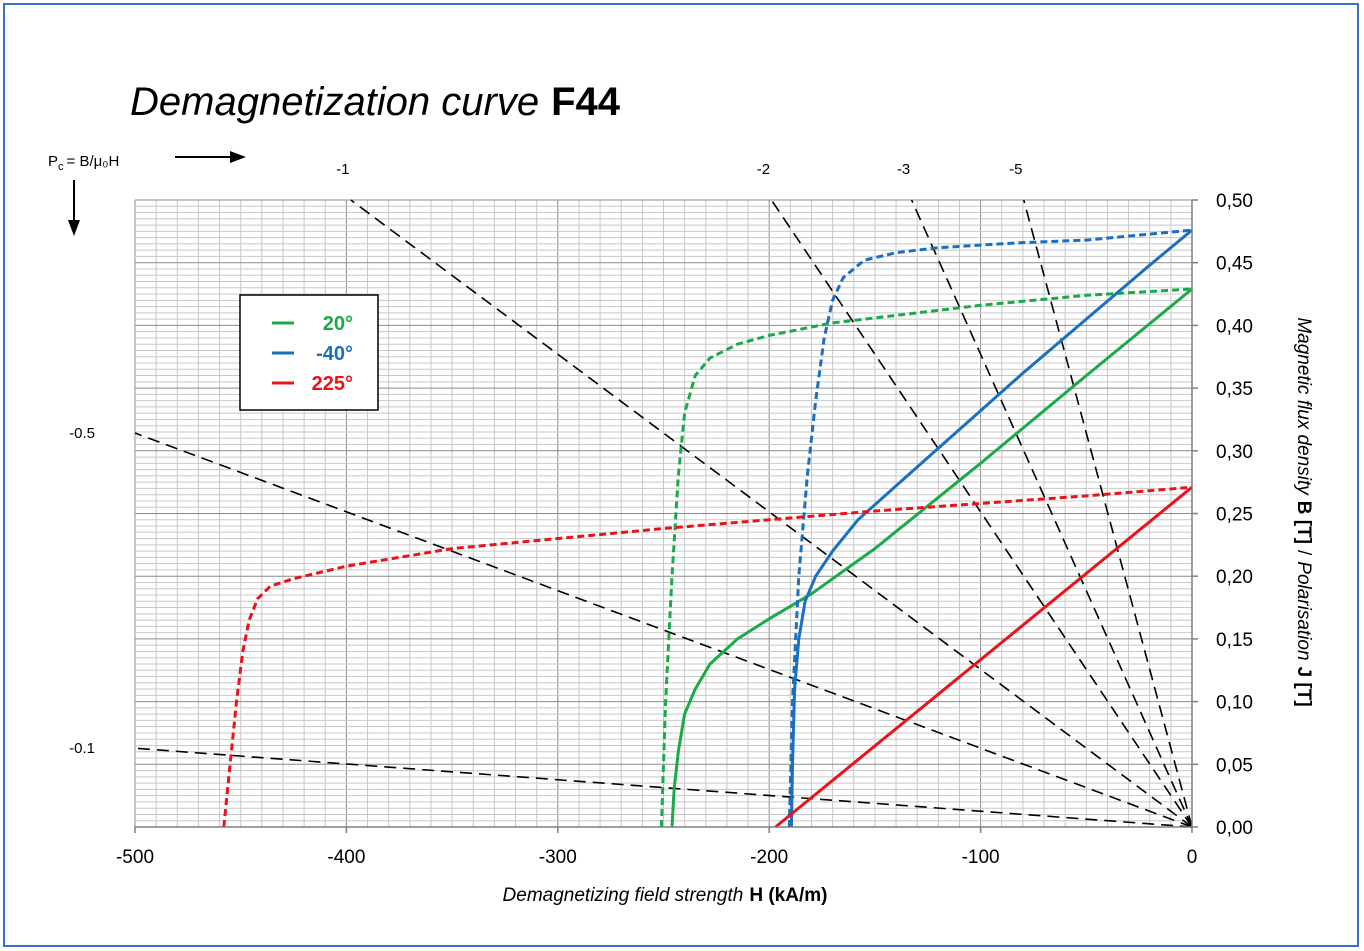  What do you see at coordinates (338, 324) in the screenshot?
I see `legend-label: 20°` at bounding box center [338, 324].